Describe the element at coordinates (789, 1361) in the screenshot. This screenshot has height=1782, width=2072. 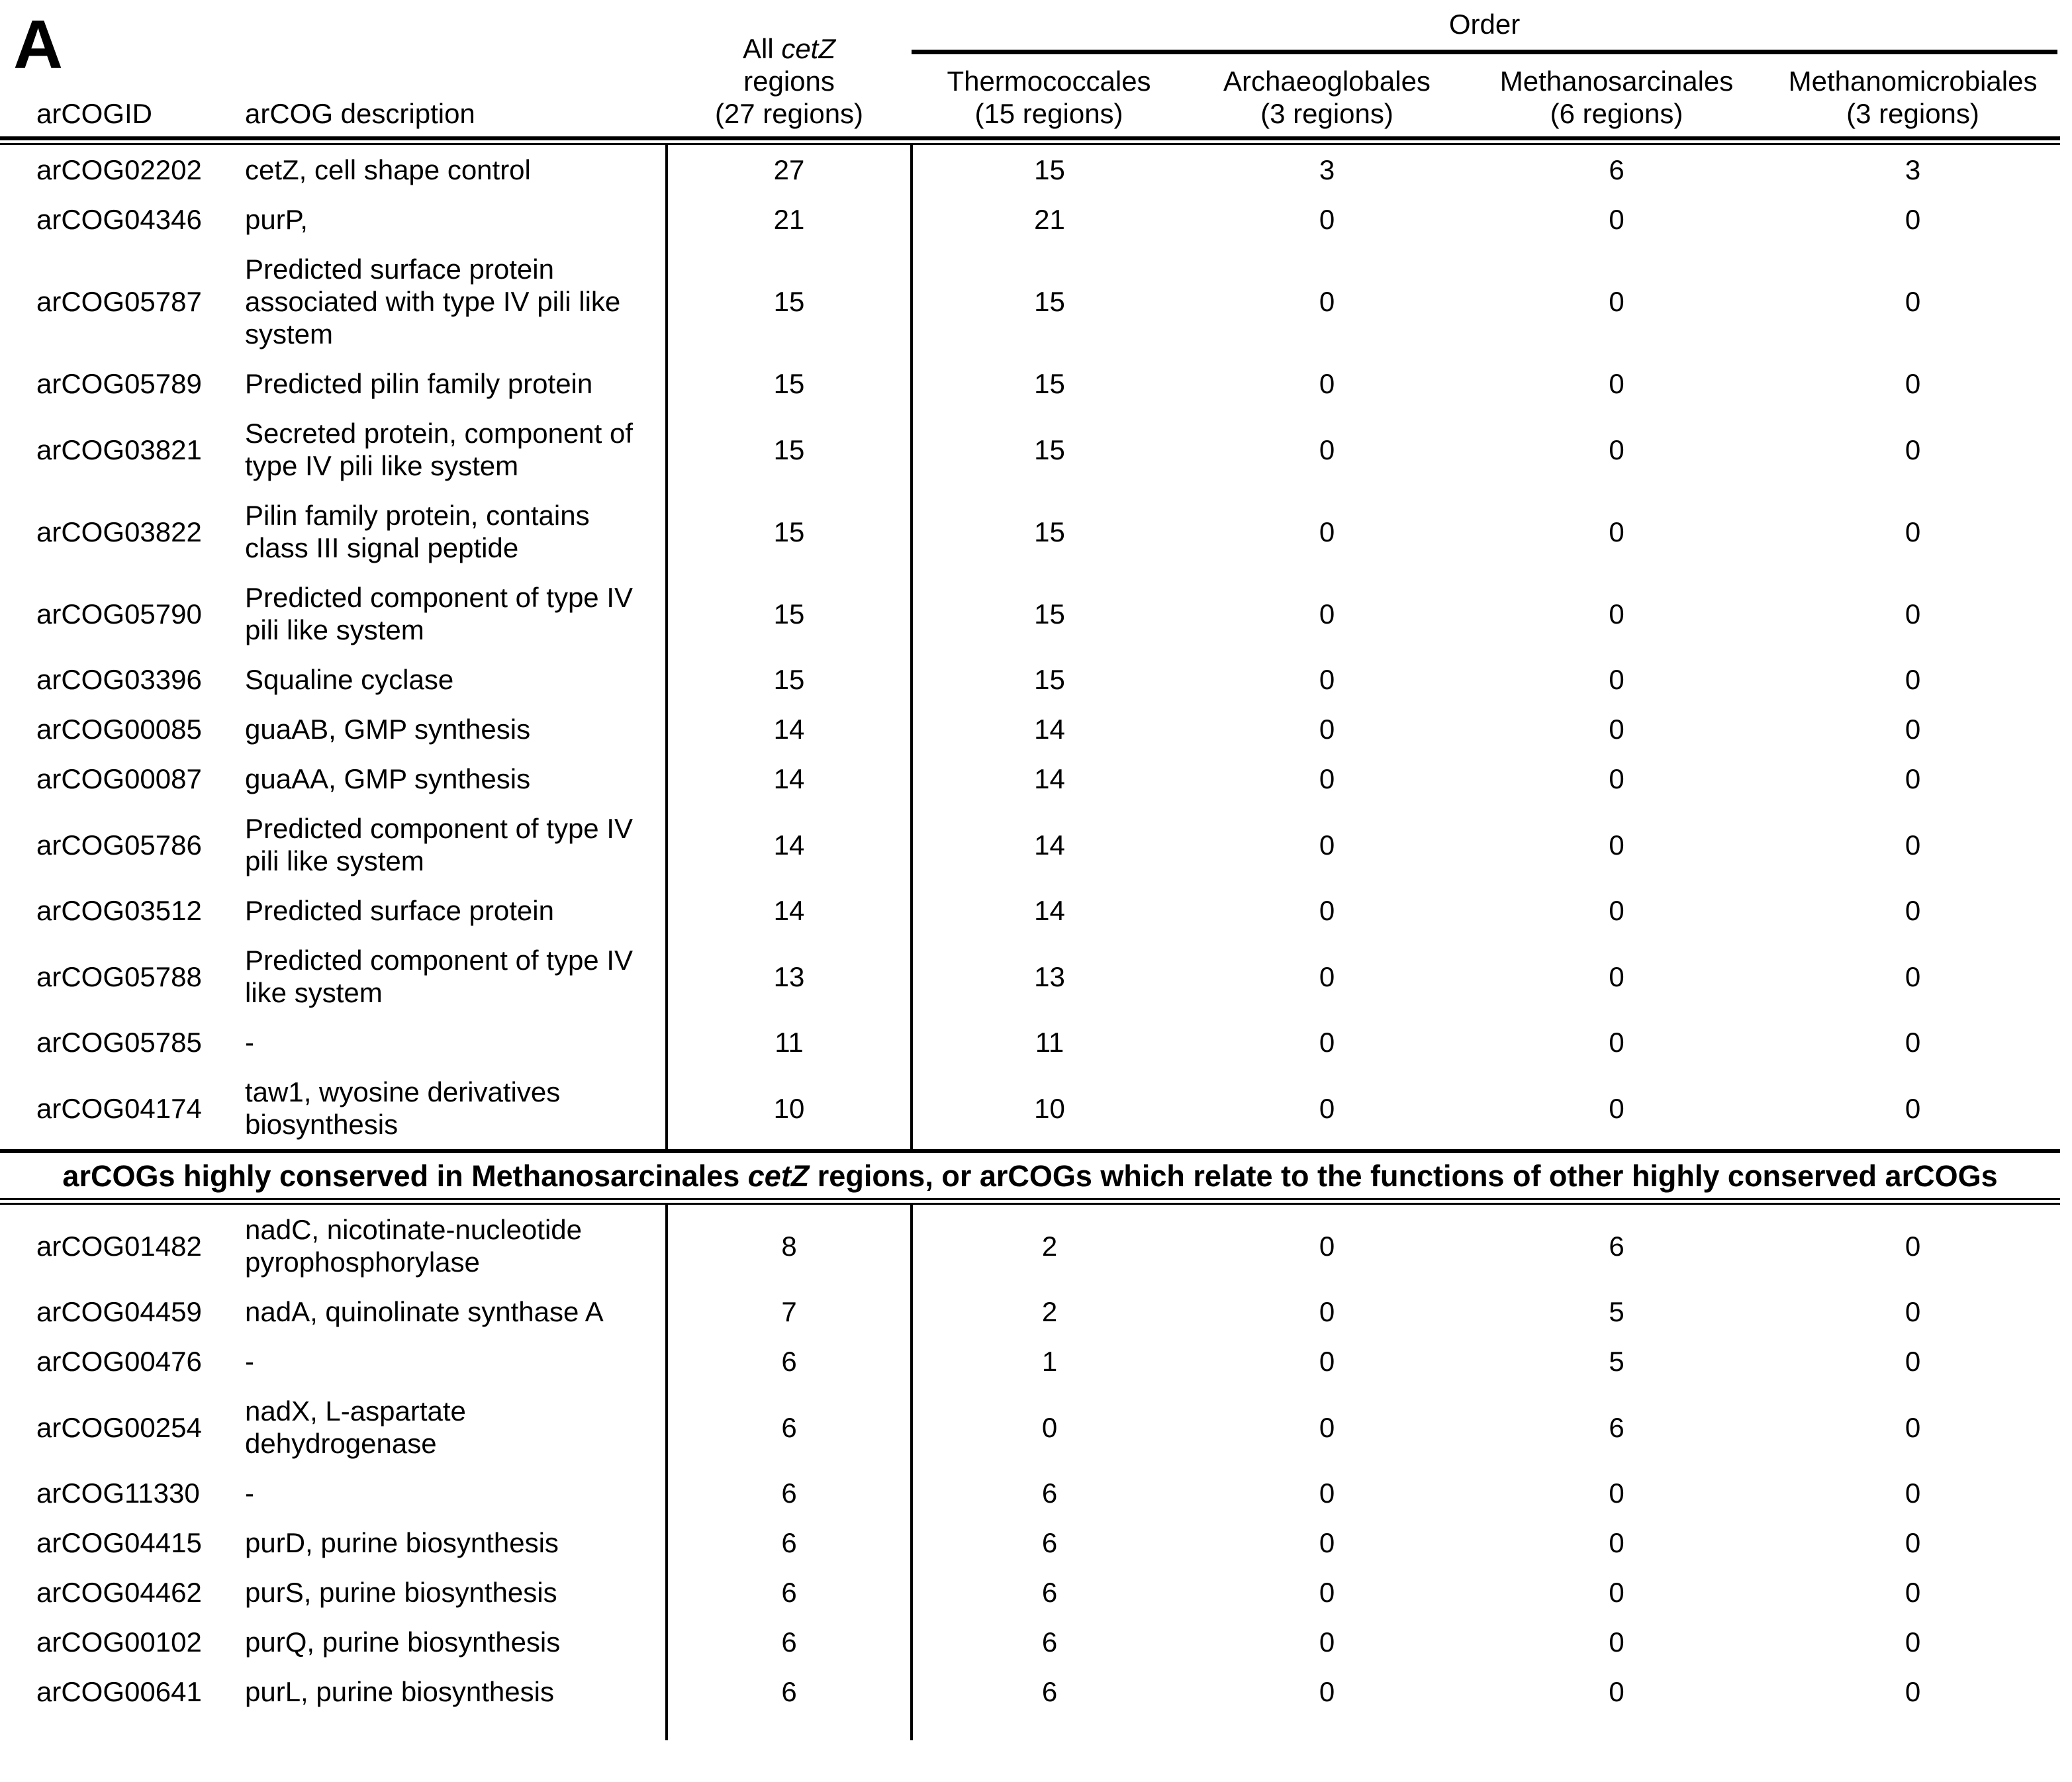
I see `all-cetz-regions-count-cell: 6` at that location.